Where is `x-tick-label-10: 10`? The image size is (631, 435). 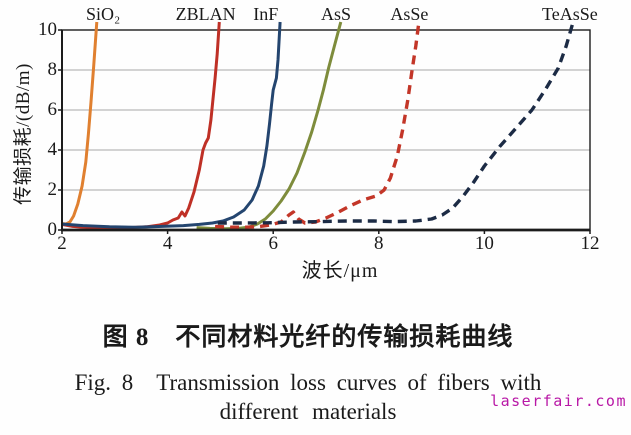 x-tick-label-10: 10 is located at coordinates (484, 243).